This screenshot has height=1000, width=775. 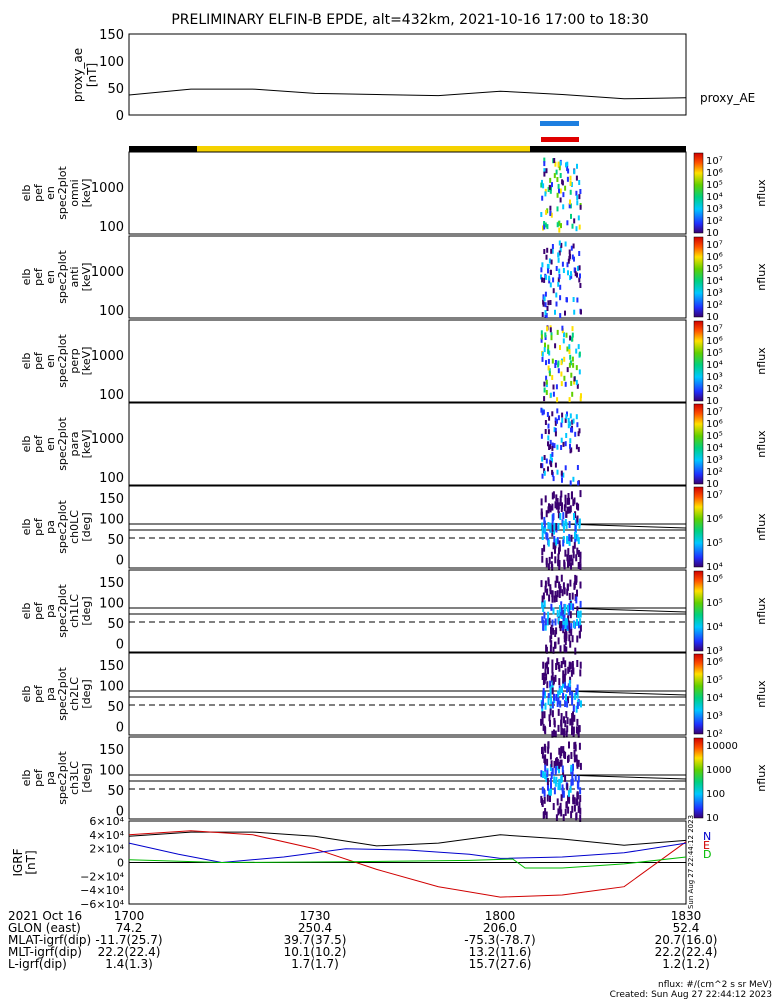 What do you see at coordinates (111, 750) in the screenshot?
I see `pitch-tick-label: 150` at bounding box center [111, 750].